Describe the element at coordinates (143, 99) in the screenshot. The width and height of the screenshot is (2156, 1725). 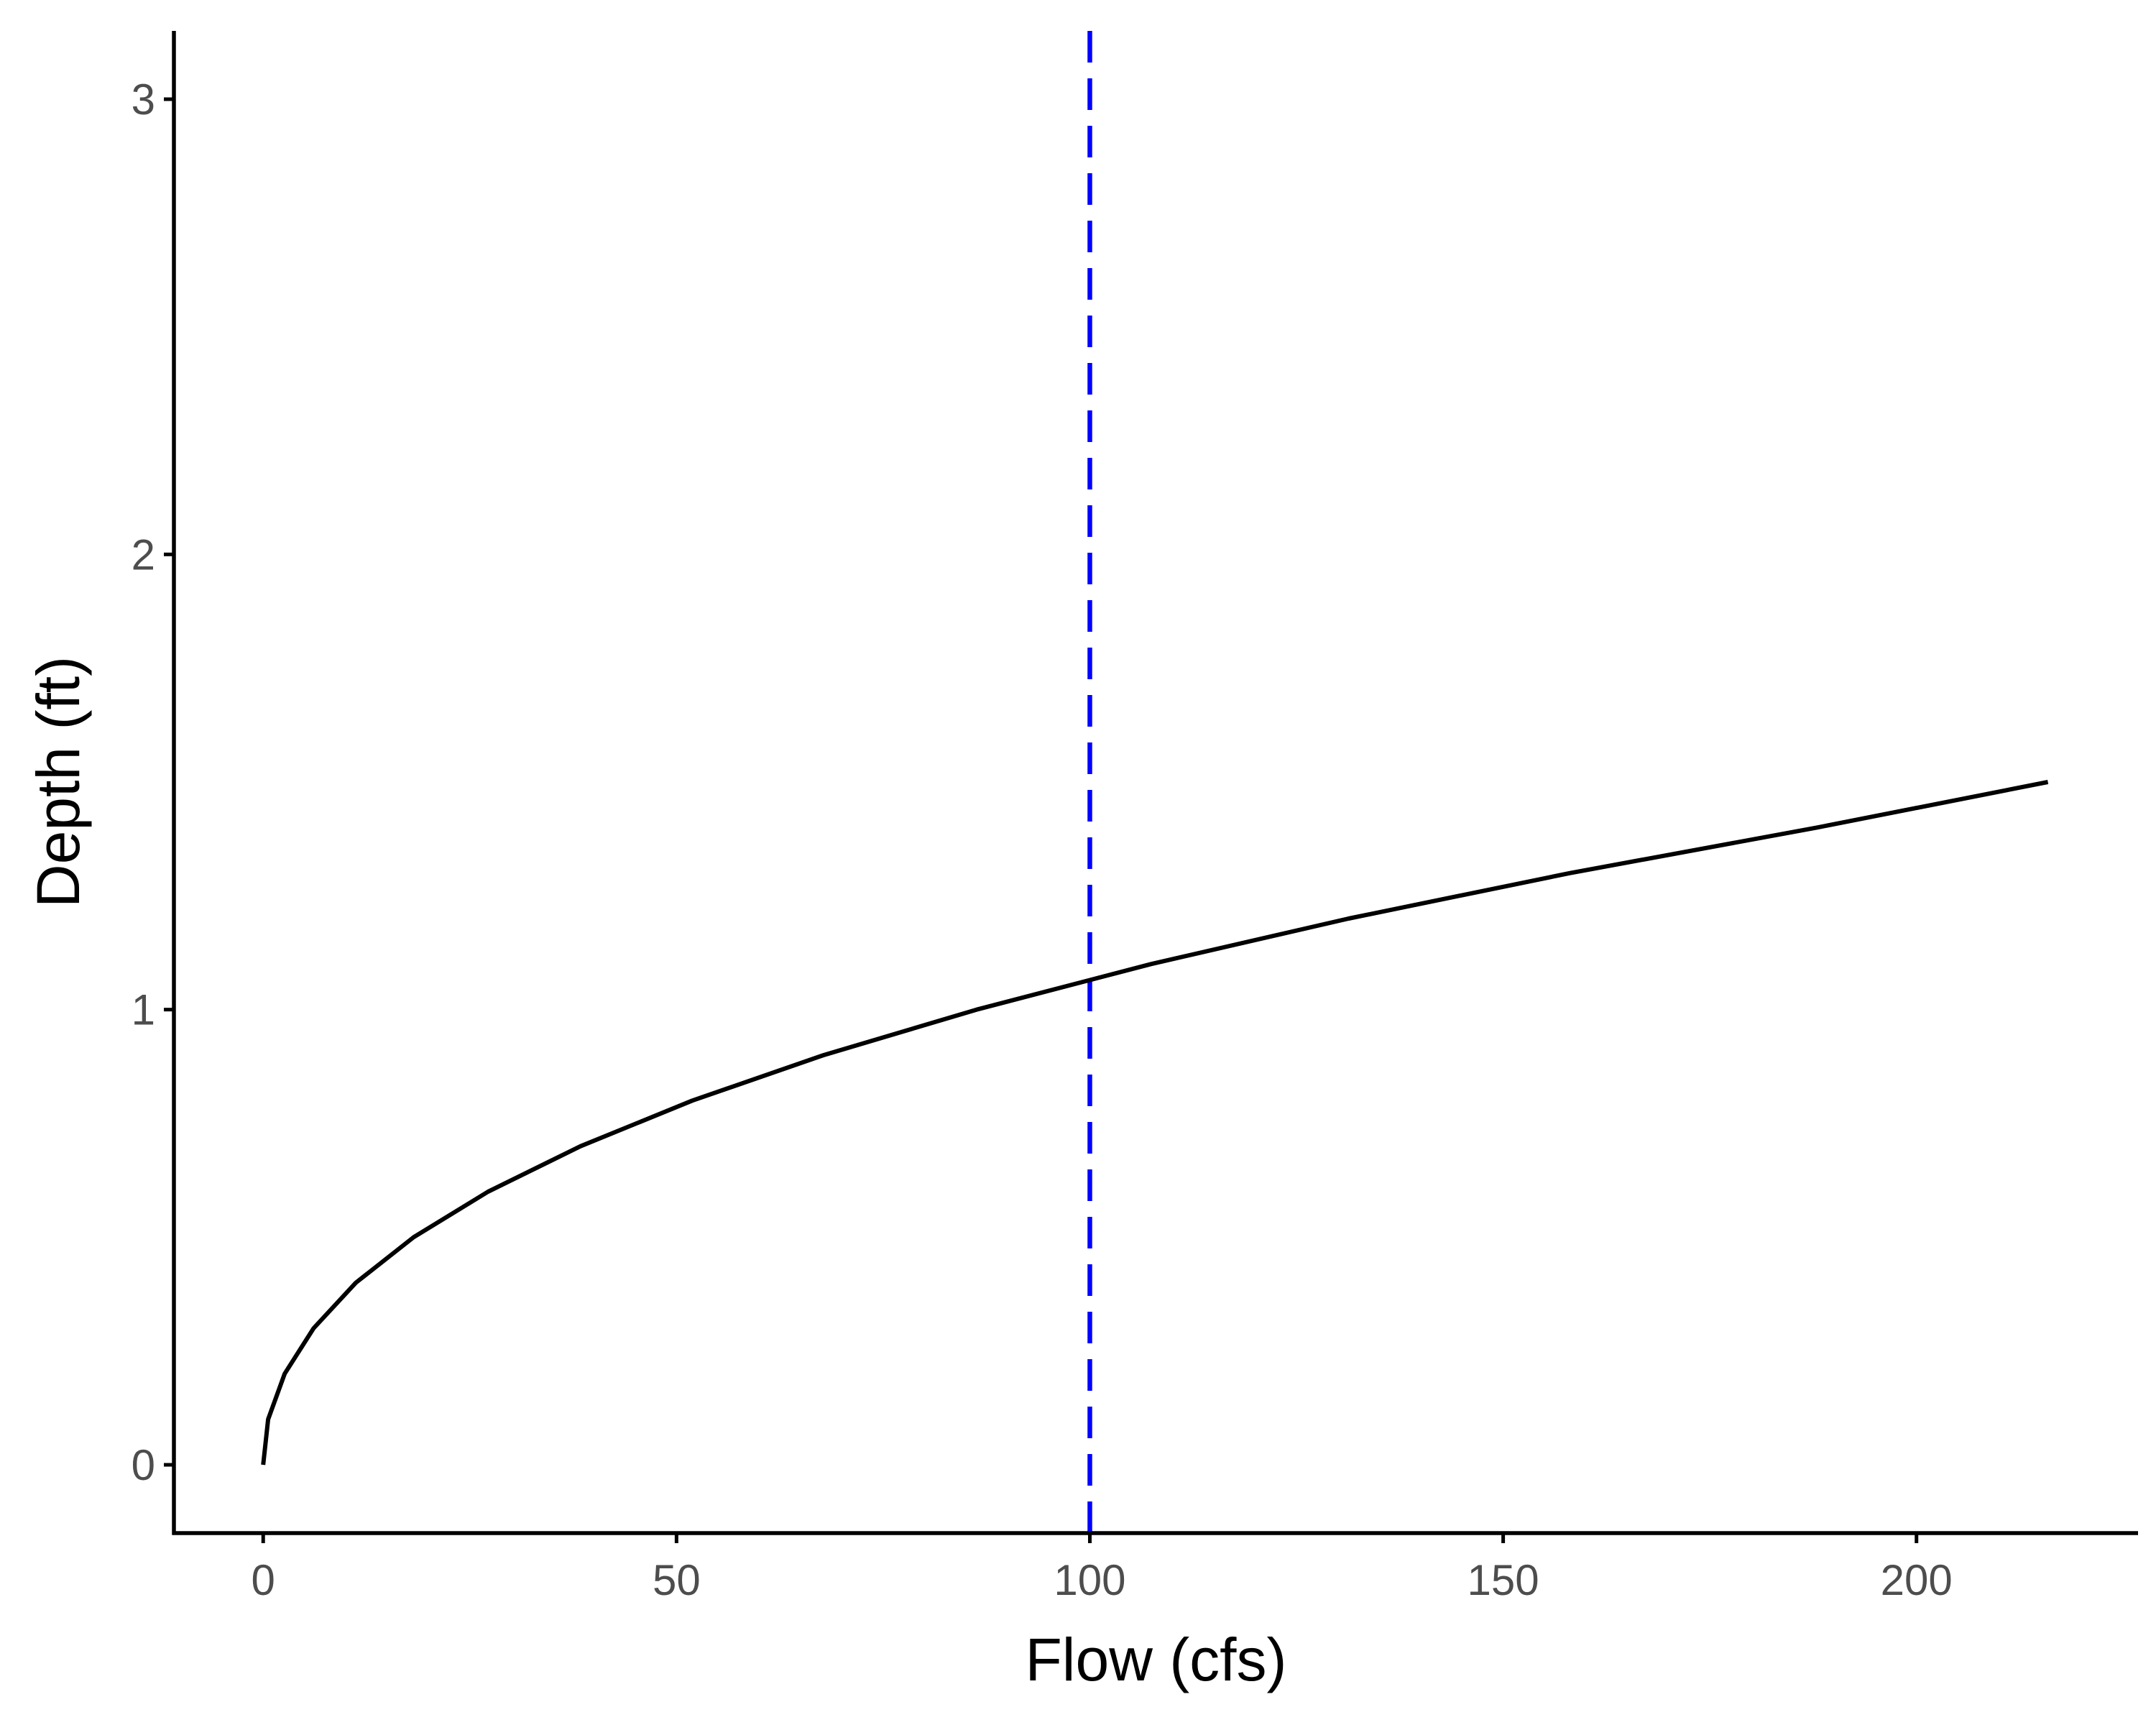
I see `y-tick-label: 3` at that location.